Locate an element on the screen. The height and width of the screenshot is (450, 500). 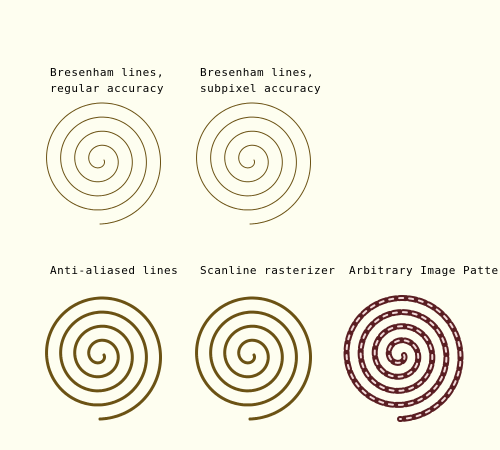
spiral-bresenham-regular is located at coordinates (104, 163).